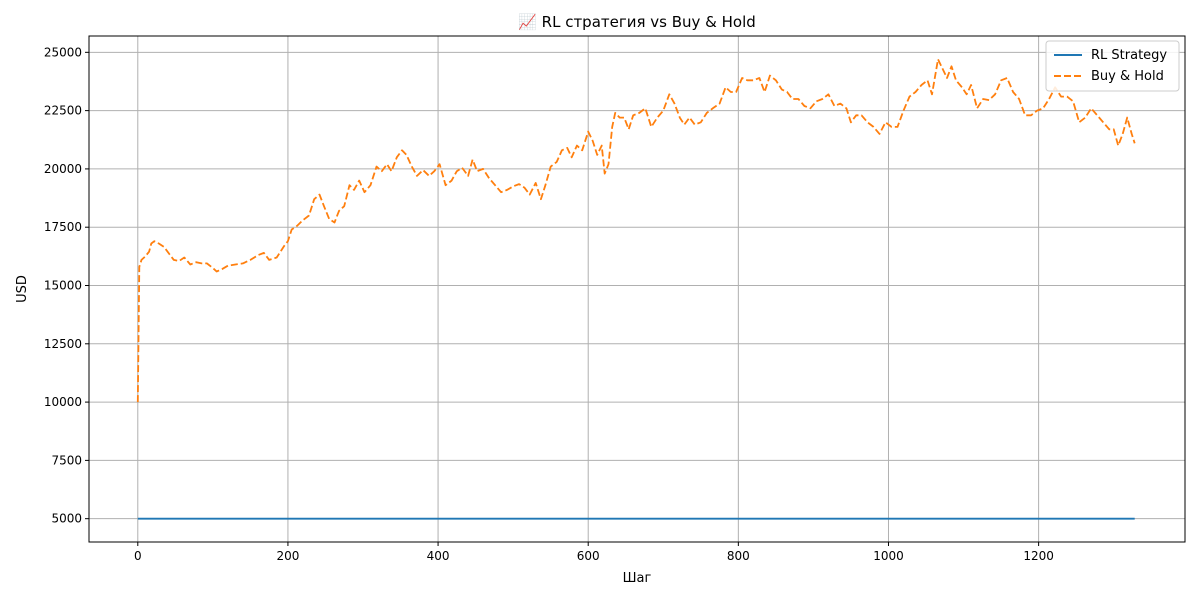 Image resolution: width=1200 pixels, height=604 pixels. Describe the element at coordinates (66, 460) in the screenshot. I see `y-tick-label: 7500` at that location.